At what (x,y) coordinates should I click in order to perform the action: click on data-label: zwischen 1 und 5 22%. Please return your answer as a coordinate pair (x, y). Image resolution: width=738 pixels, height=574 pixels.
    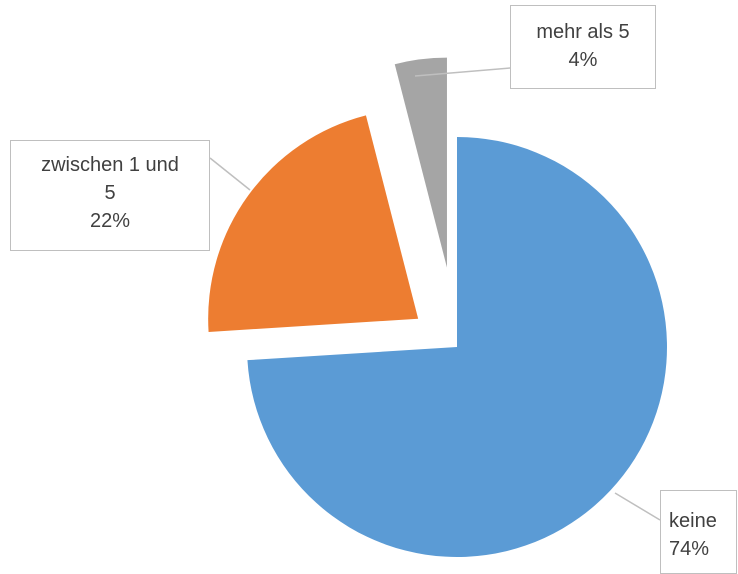
    Looking at the image, I should click on (110, 195).